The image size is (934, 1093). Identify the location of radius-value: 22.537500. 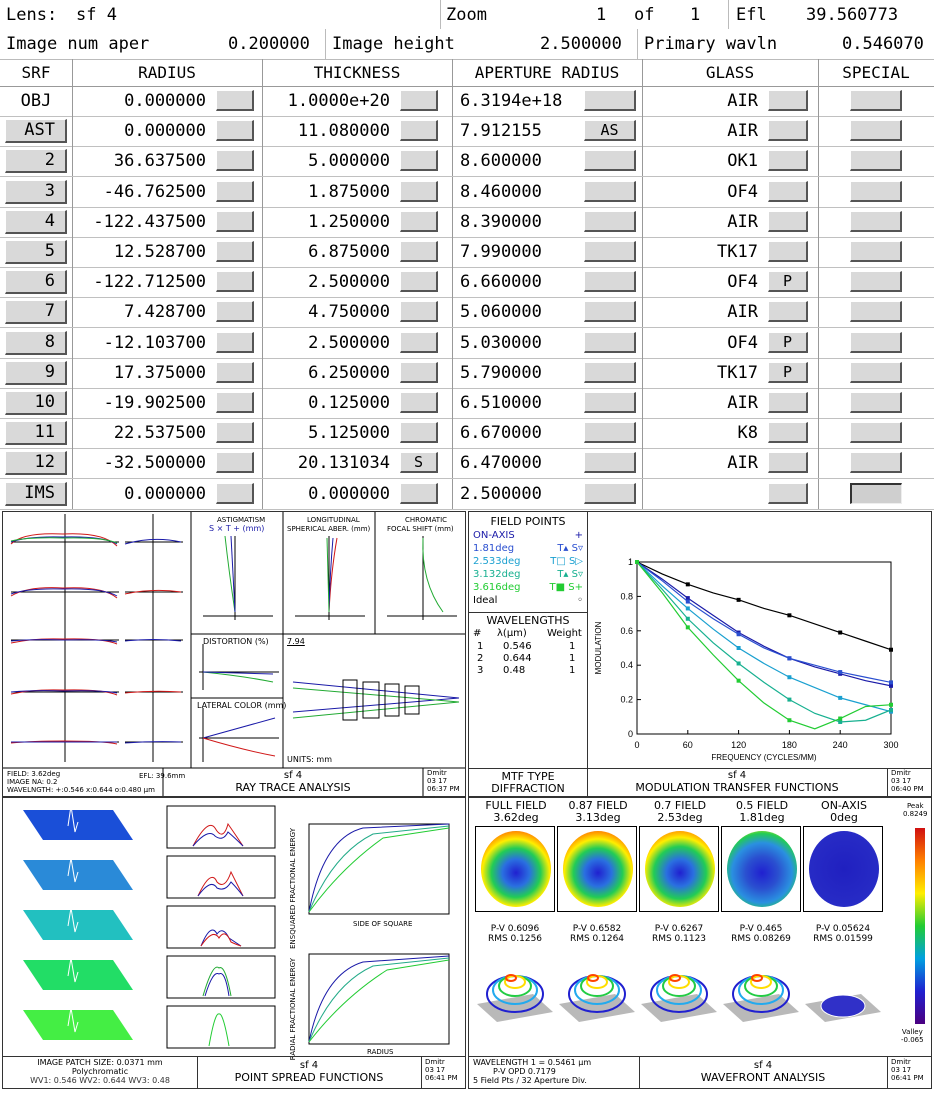
(159, 433).